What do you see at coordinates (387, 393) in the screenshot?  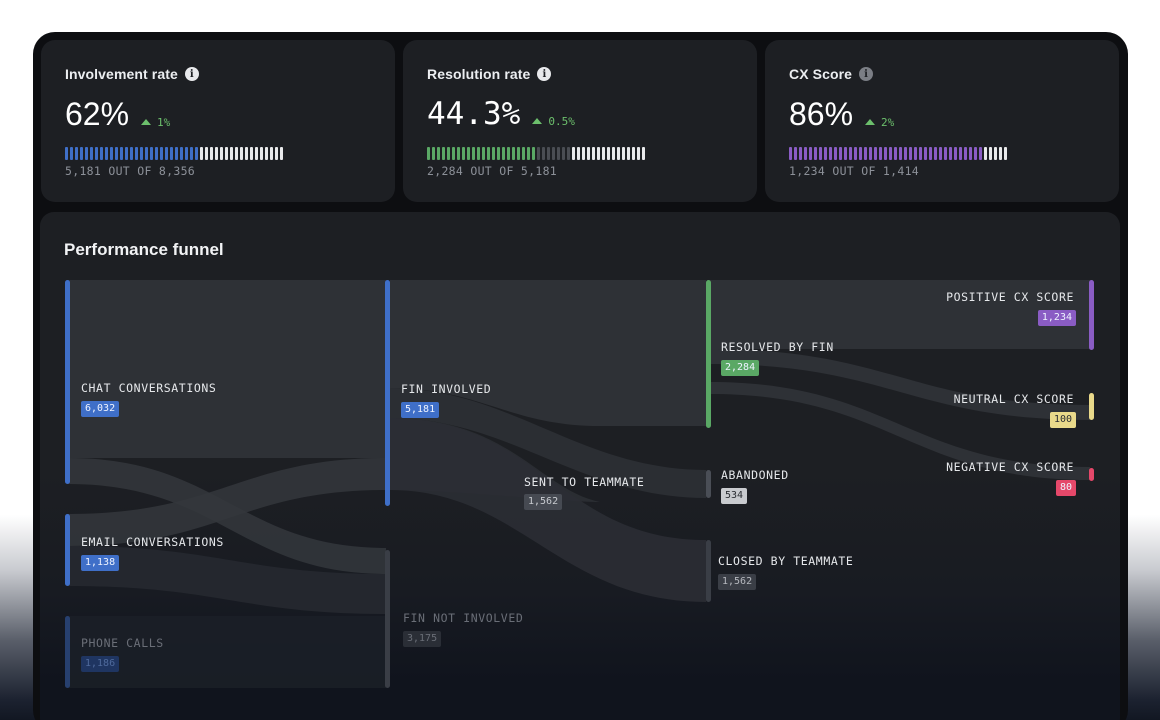 I see `node-bar-fin-involved` at bounding box center [387, 393].